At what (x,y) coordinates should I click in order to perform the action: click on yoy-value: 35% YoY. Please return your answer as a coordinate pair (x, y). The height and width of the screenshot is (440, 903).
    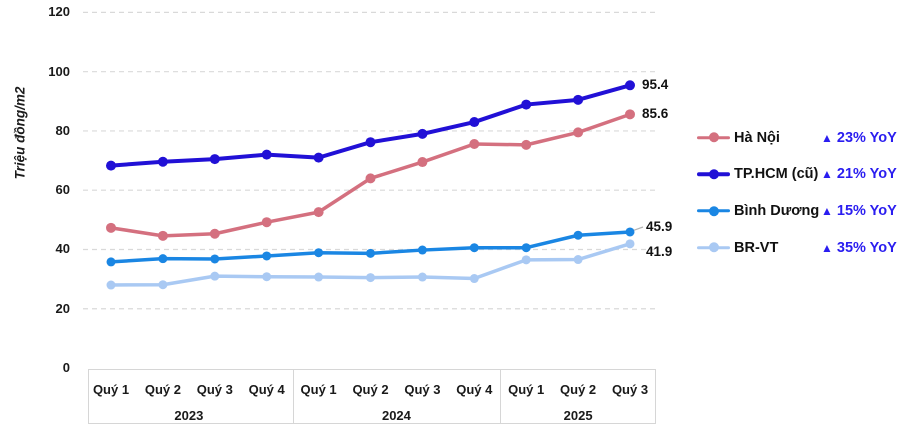
    Looking at the image, I should click on (866, 247).